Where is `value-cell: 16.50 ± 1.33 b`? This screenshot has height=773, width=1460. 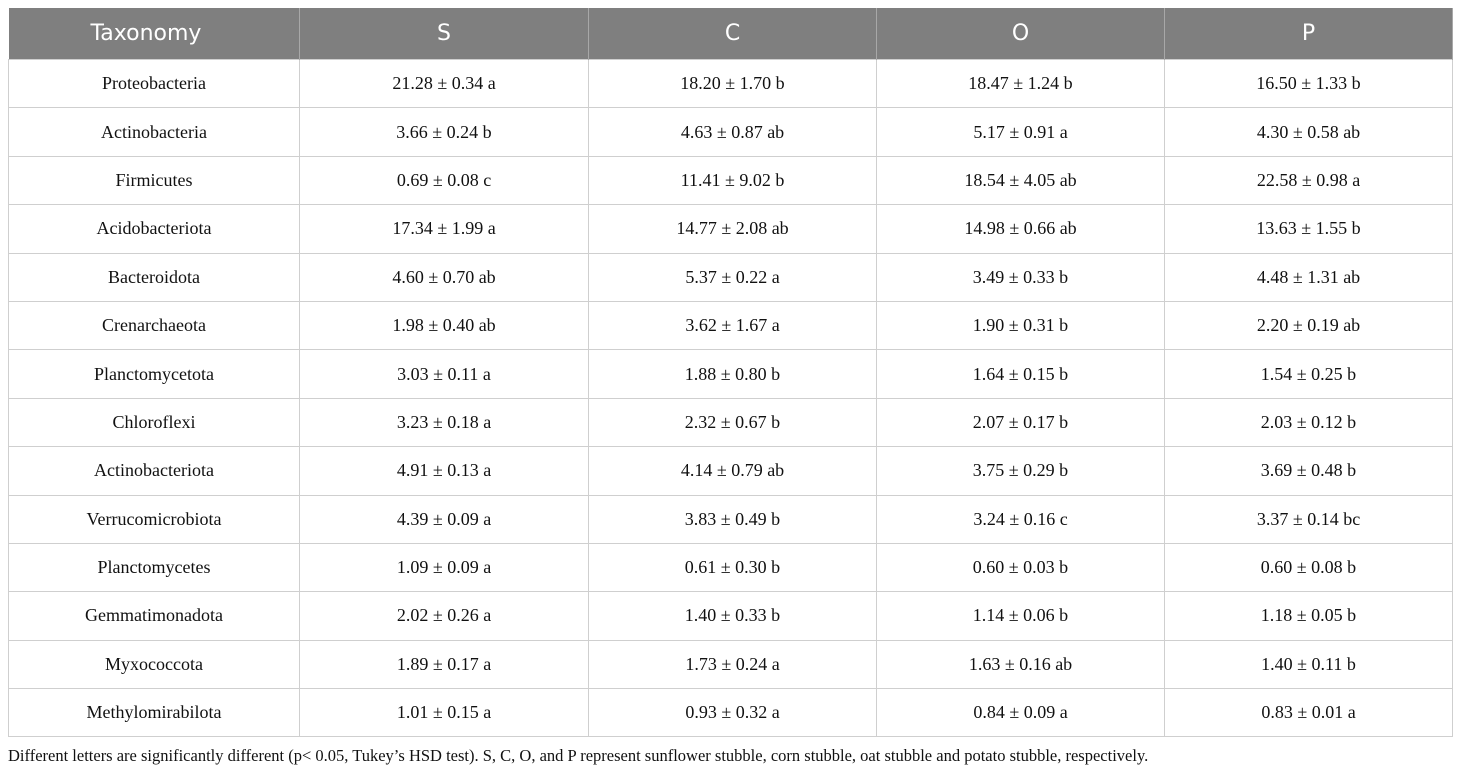
value-cell: 16.50 ± 1.33 b is located at coordinates (1308, 83).